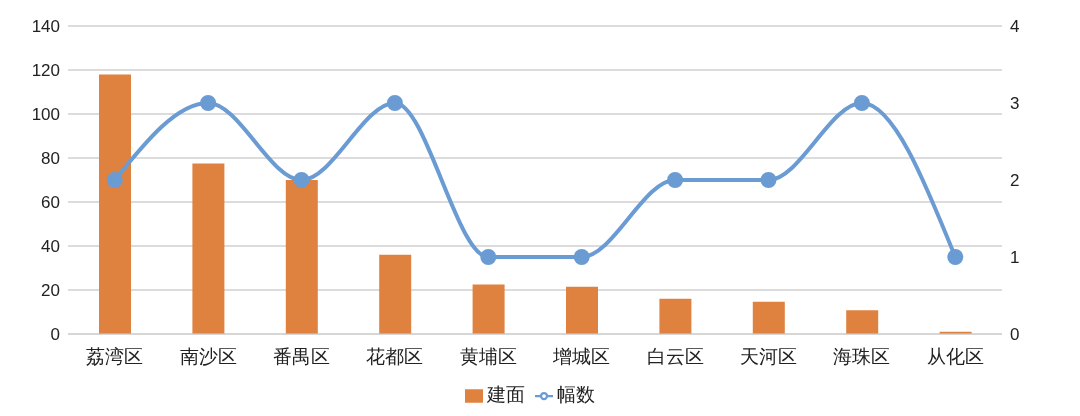 The height and width of the screenshot is (416, 1080). What do you see at coordinates (1015, 181) in the screenshot?
I see `y2-tick-label: 2` at bounding box center [1015, 181].